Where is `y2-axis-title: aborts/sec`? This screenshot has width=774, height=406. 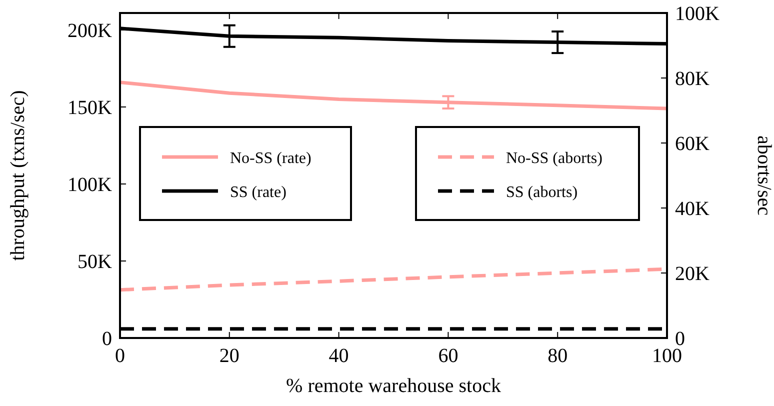 y2-axis-title: aborts/sec is located at coordinates (763, 176).